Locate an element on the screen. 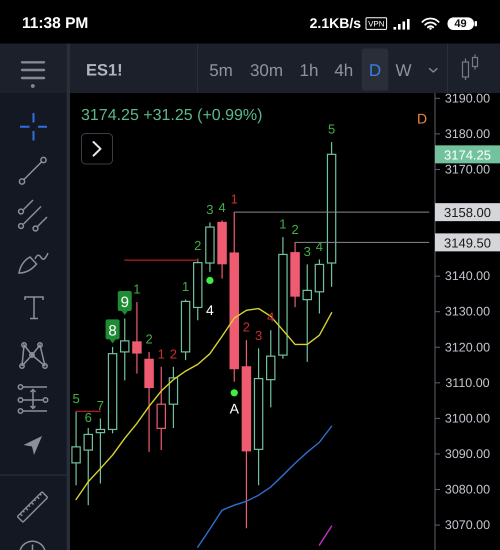  annotation: A is located at coordinates (235, 408).